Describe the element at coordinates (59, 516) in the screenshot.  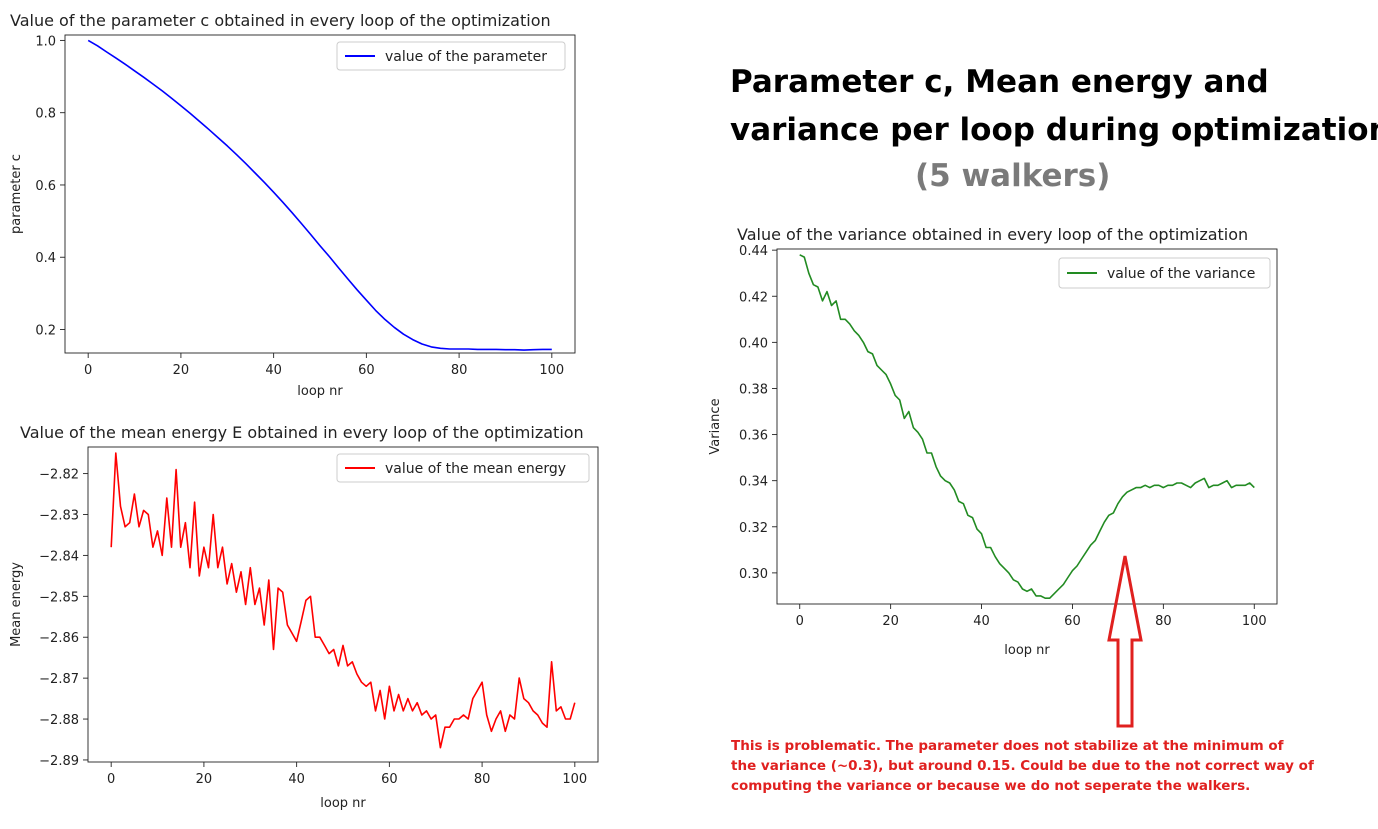
I see `energy-y-tick-label: −2.83` at that location.